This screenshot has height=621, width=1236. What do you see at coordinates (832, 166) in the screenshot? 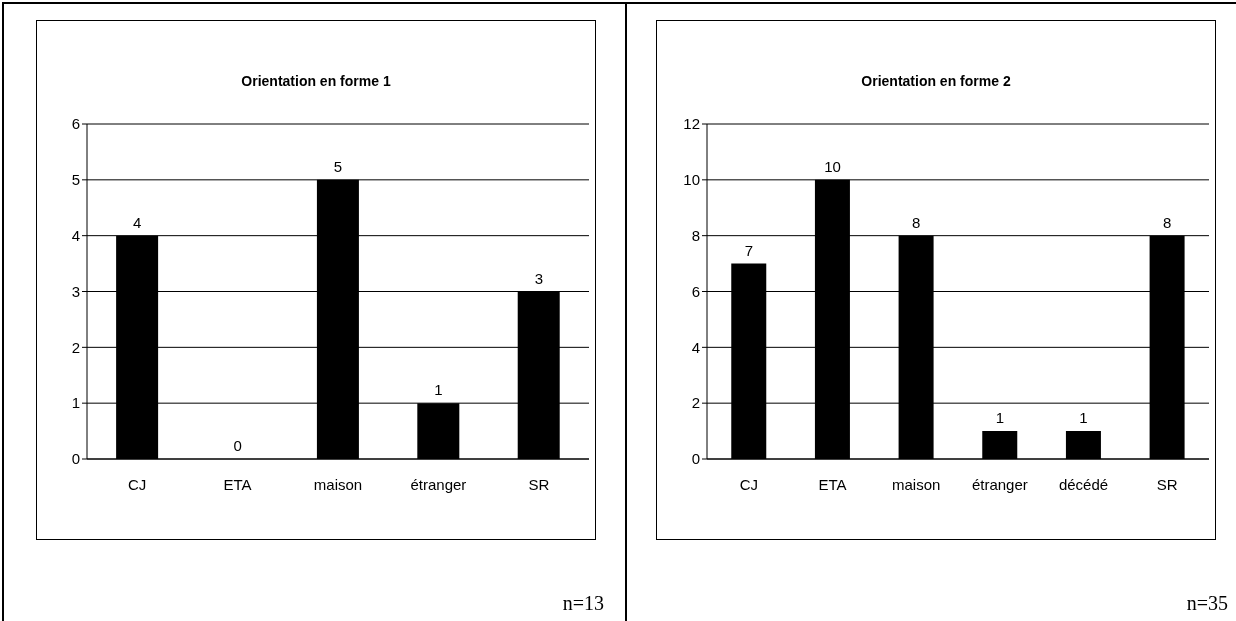
I see `data-label: 10` at bounding box center [832, 166].